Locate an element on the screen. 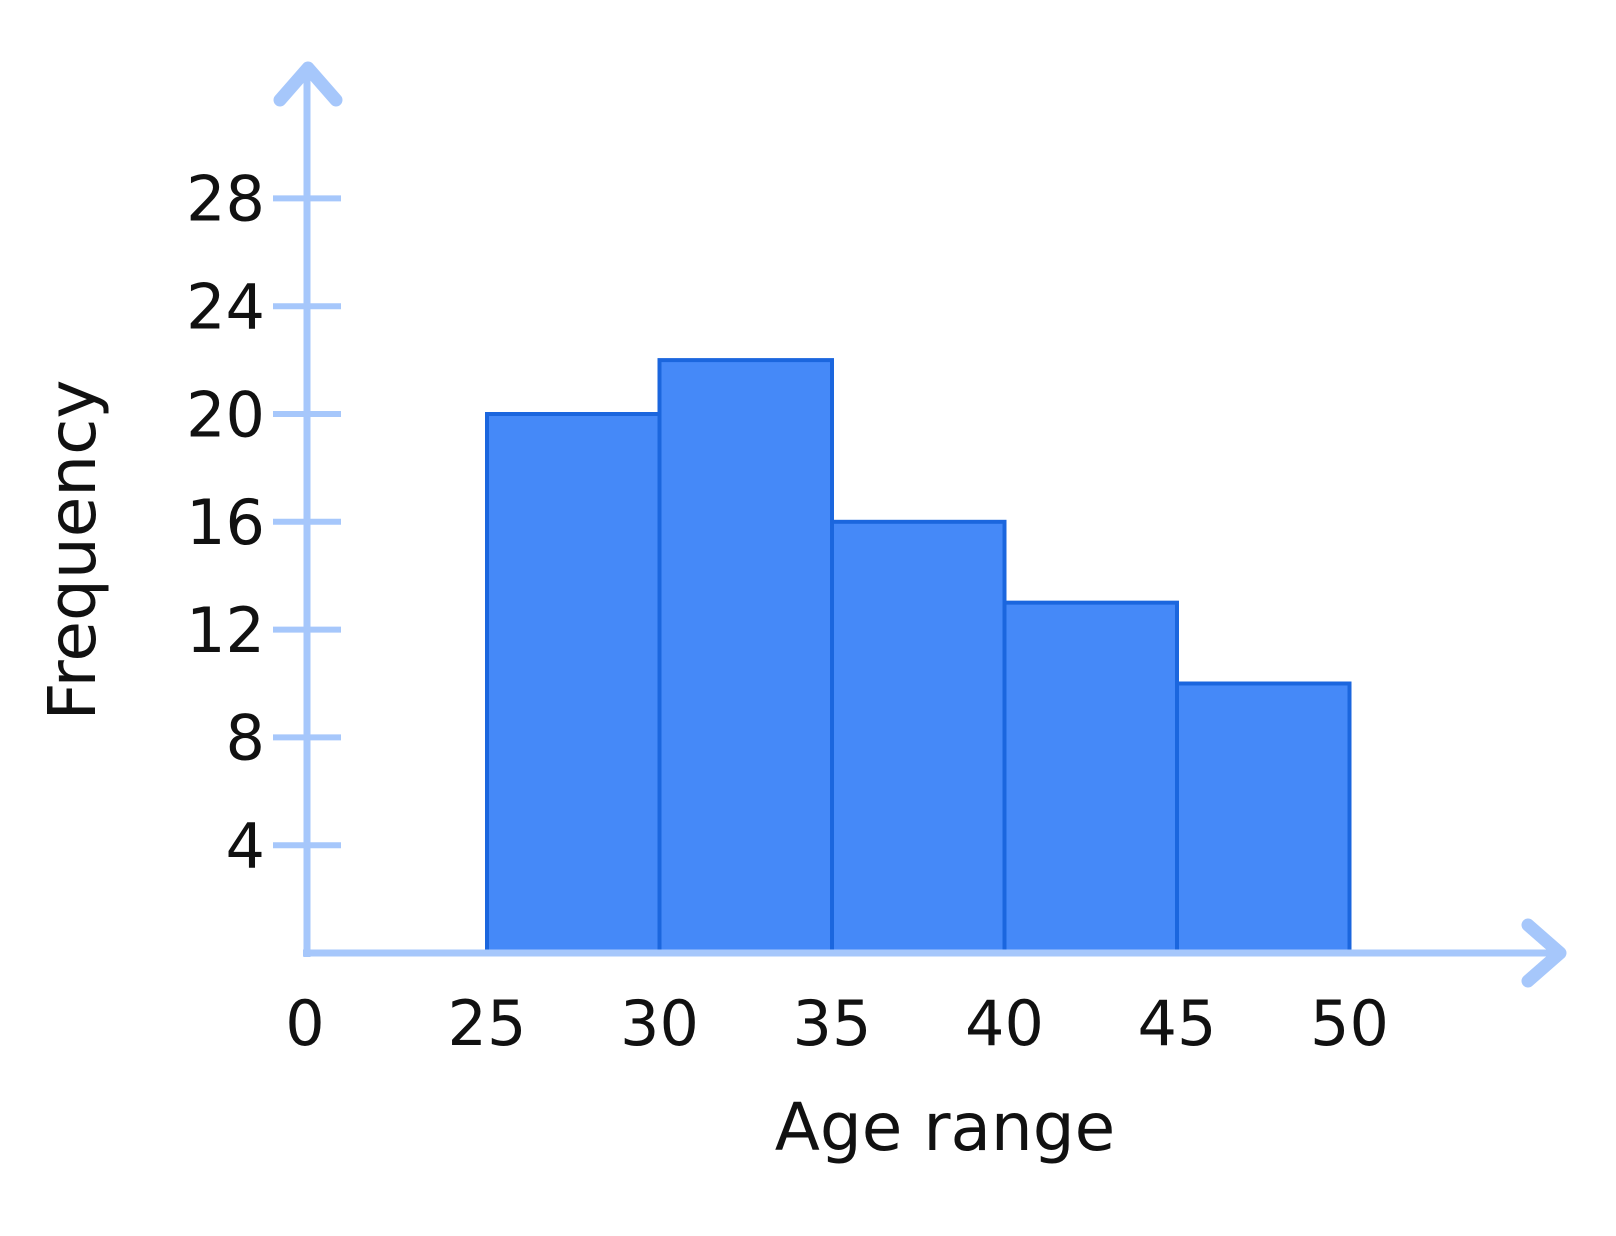 The height and width of the screenshot is (1236, 1616). x-tick-label: 0 is located at coordinates (304, 1023).